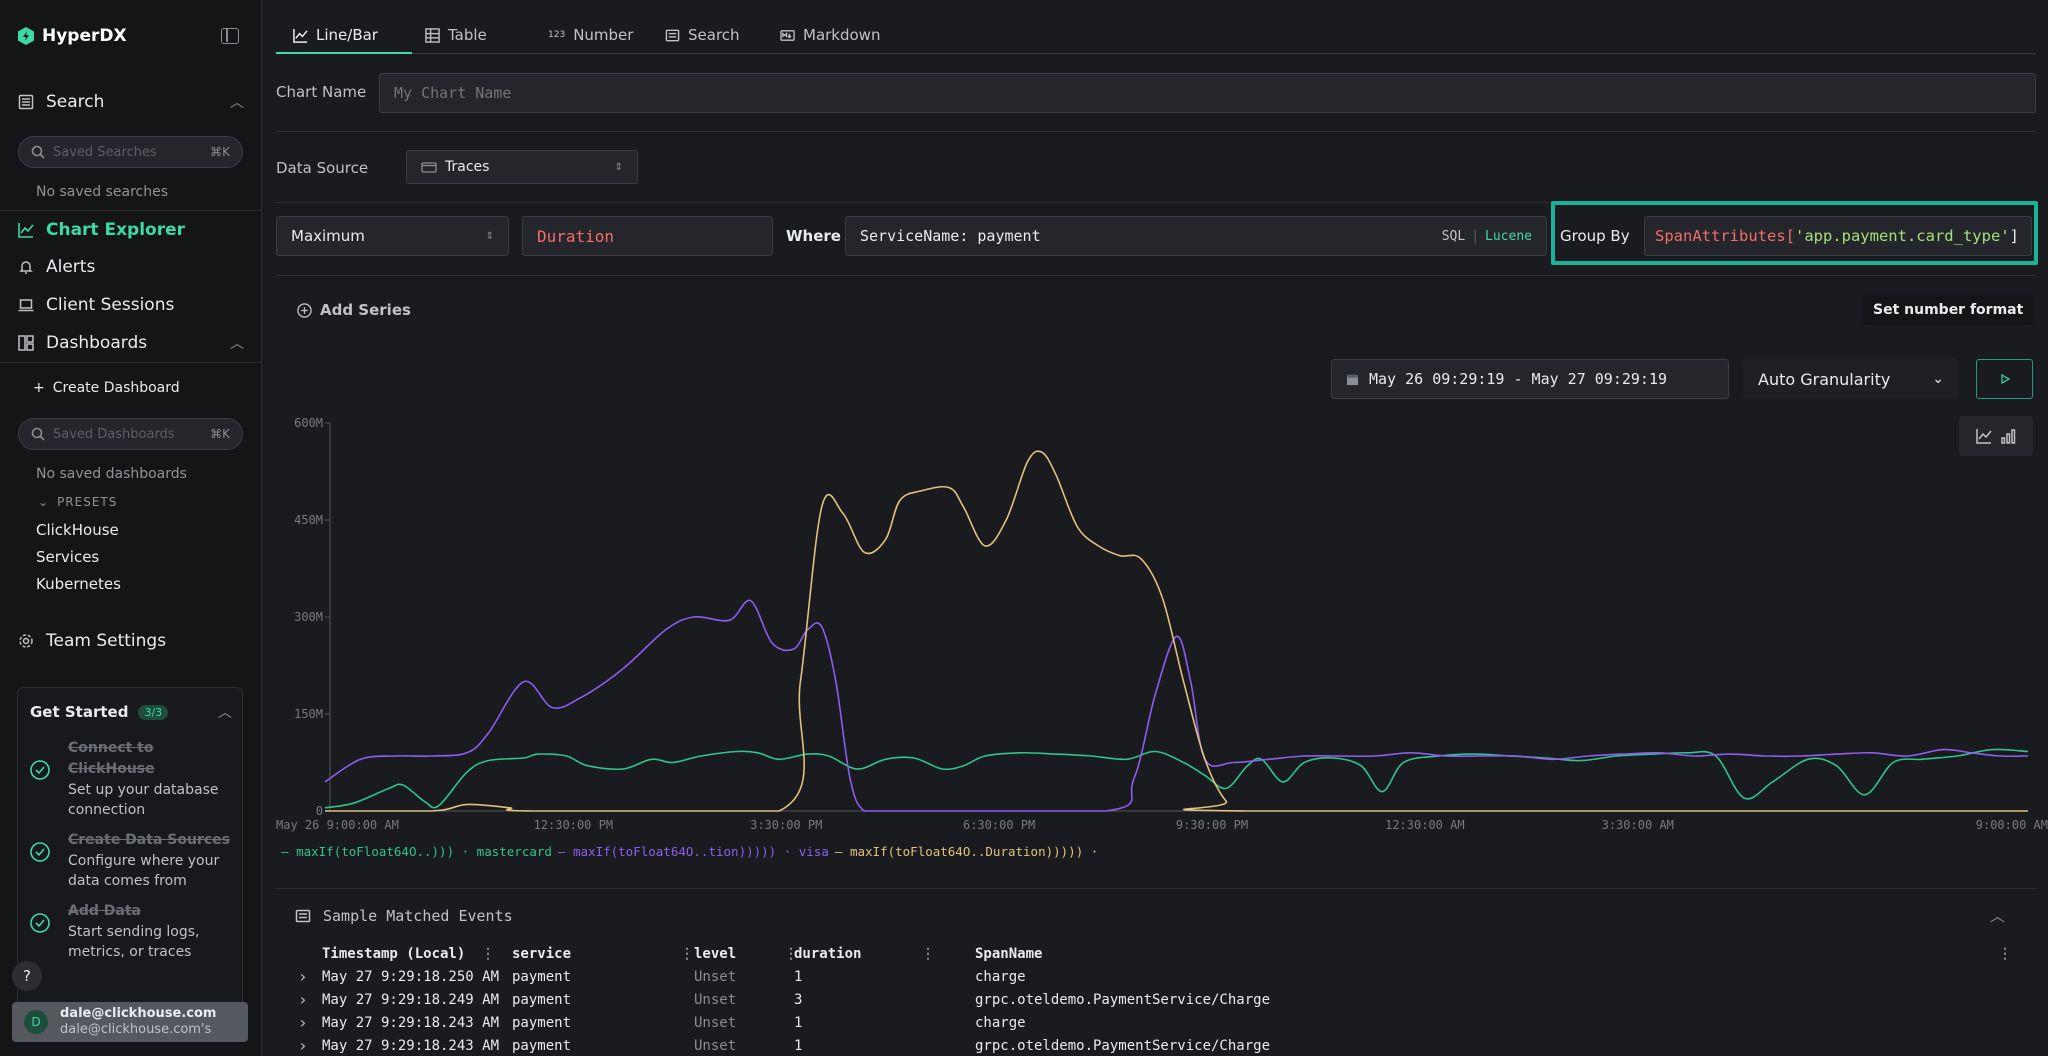 The width and height of the screenshot is (2048, 1056). I want to click on help-button: ?, so click(27, 976).